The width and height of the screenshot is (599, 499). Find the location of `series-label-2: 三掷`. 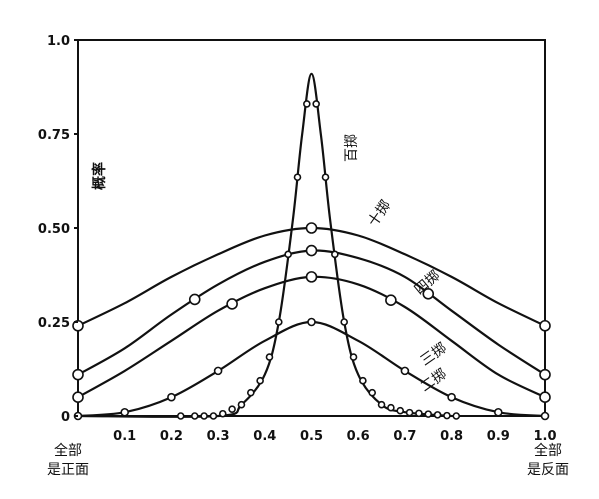

series-label-2: 三掷 is located at coordinates (434, 354).